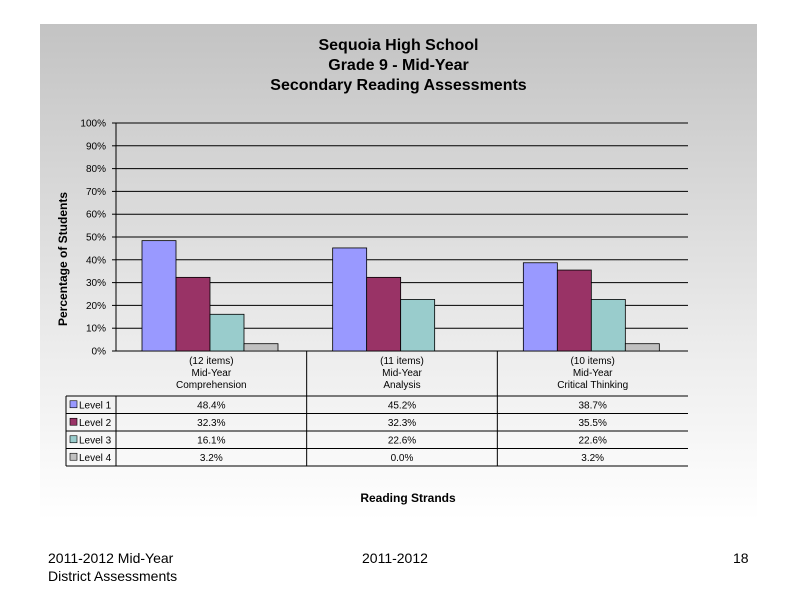 The image size is (800, 600). Describe the element at coordinates (402, 405) in the screenshot. I see `data-table-cell: 45.2%` at that location.